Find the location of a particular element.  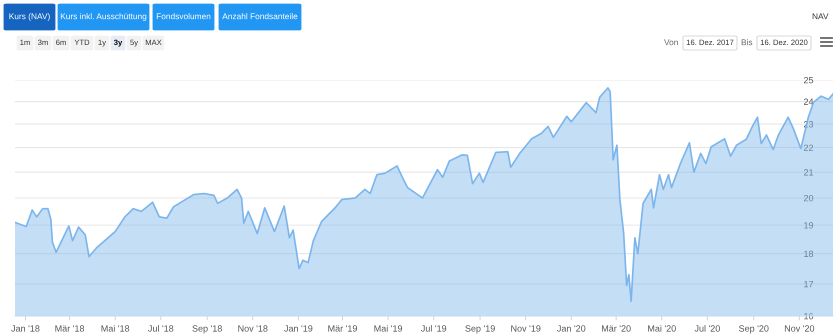

x-tick-label: Jan '18 is located at coordinates (25, 328).